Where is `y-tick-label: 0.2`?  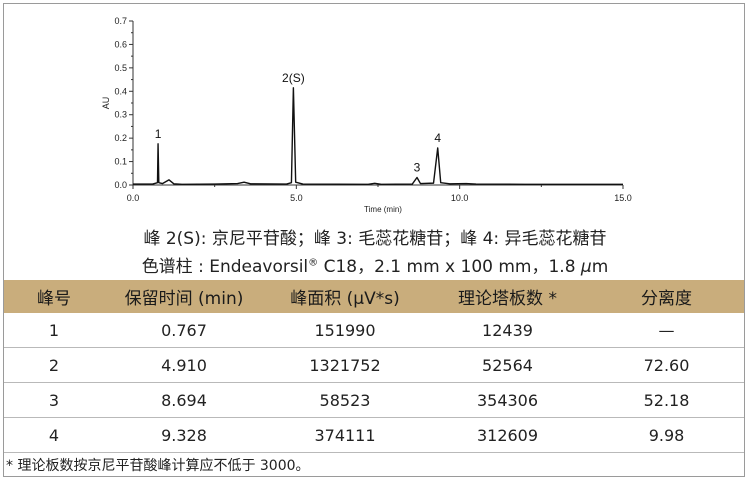
y-tick-label: 0.2 is located at coordinates (120, 138).